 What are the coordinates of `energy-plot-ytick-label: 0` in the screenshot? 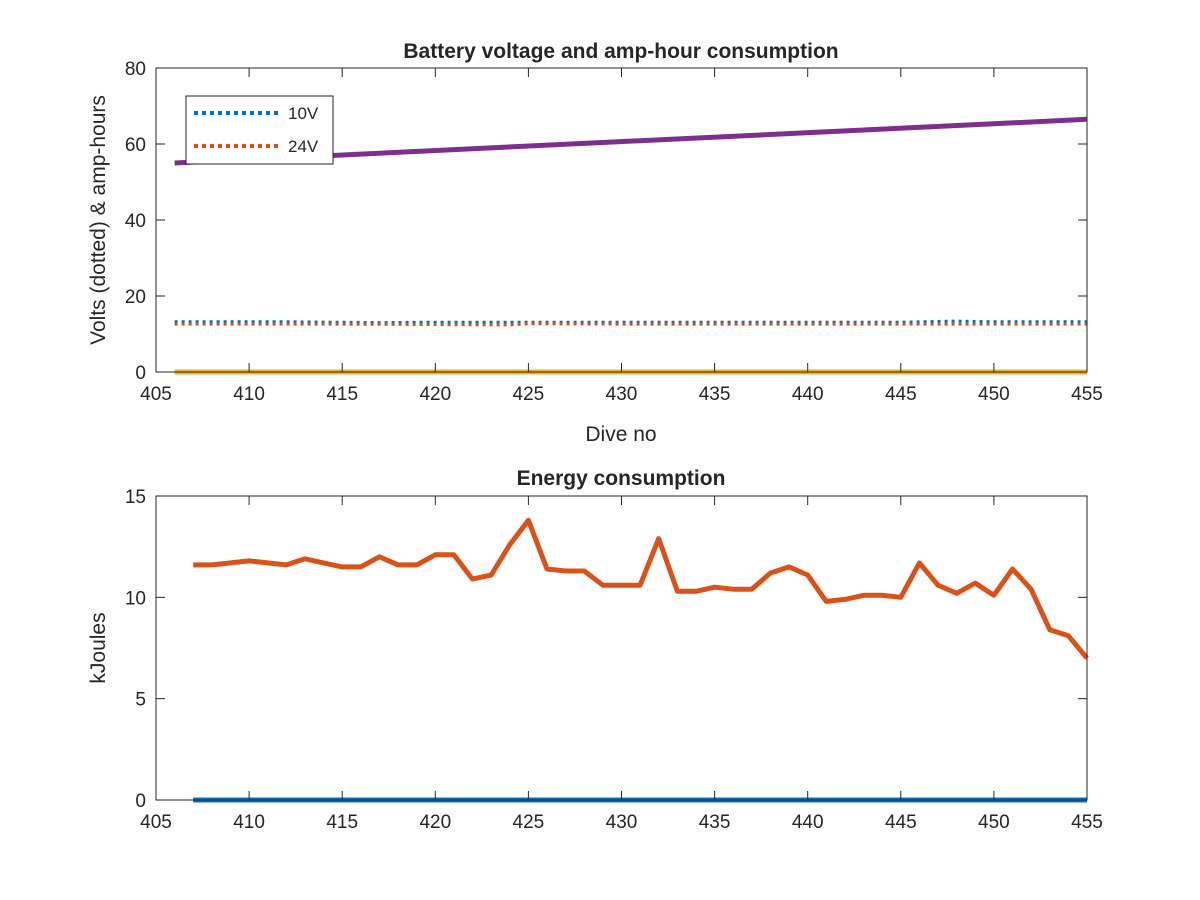 It's located at (140, 801).